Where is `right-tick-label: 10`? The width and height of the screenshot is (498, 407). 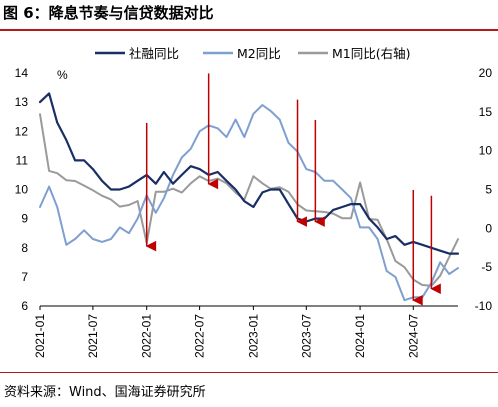 right-tick-label: 10 is located at coordinates (486, 151).